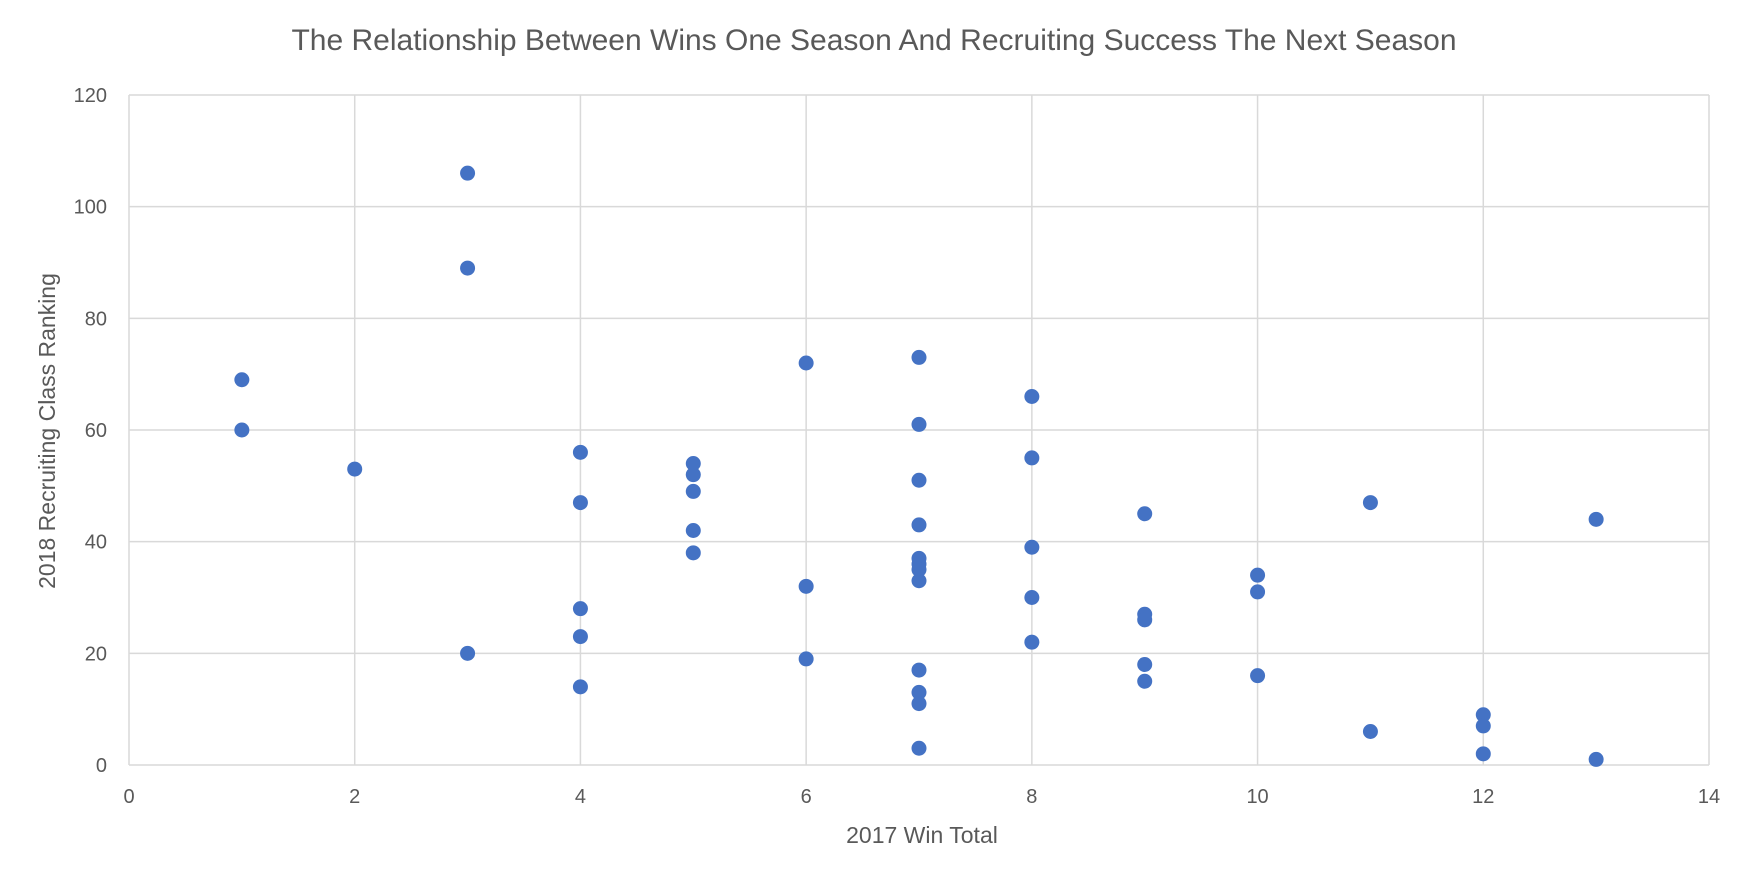 This screenshot has width=1748, height=878. What do you see at coordinates (90, 96) in the screenshot?
I see `y-tick-label: 120` at bounding box center [90, 96].